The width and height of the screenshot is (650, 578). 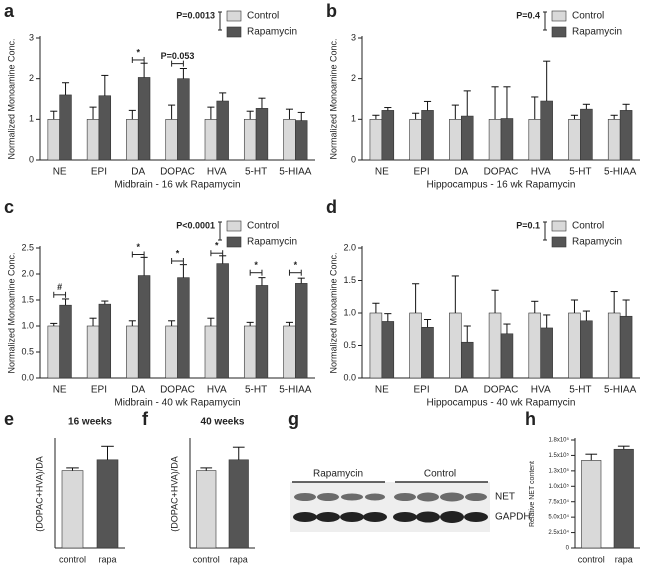 What do you see at coordinates (558, 501) in the screenshot?
I see `y-tick-label: 7.5x10⁴` at bounding box center [558, 501].